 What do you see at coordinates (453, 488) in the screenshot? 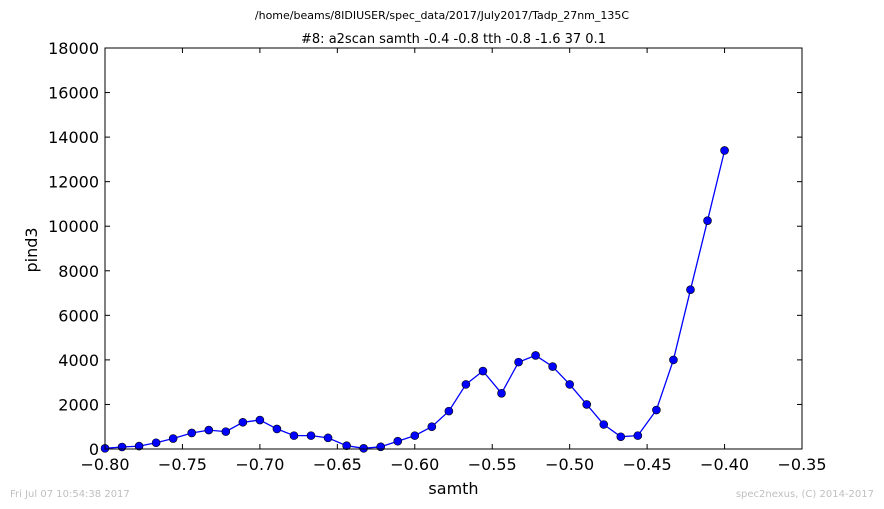
I see `x-axis-label: samth` at bounding box center [453, 488].